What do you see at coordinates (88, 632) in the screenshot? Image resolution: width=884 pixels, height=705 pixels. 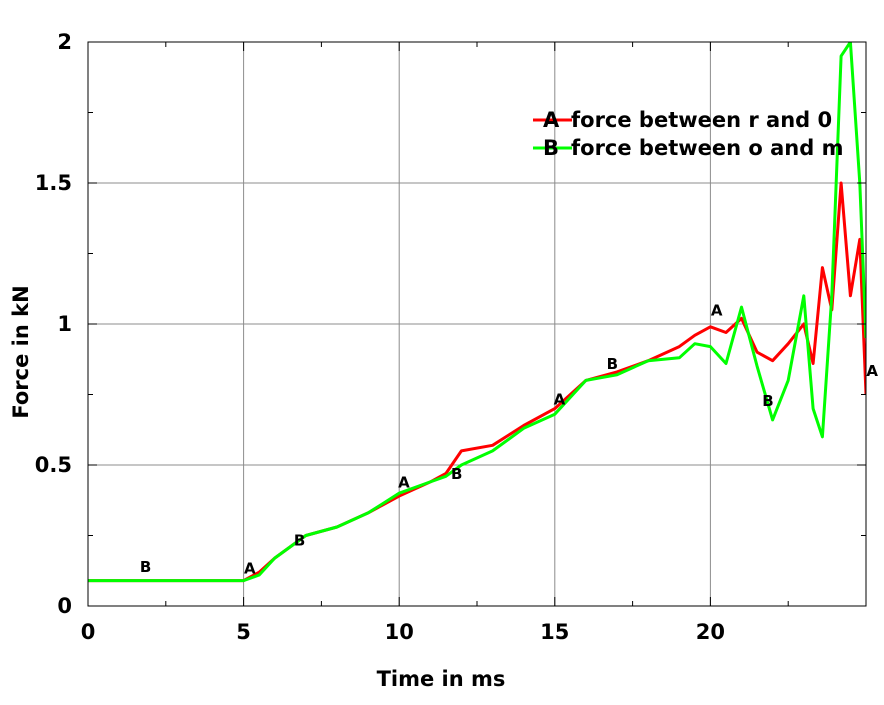 I see `x-tick-label: 0` at bounding box center [88, 632].